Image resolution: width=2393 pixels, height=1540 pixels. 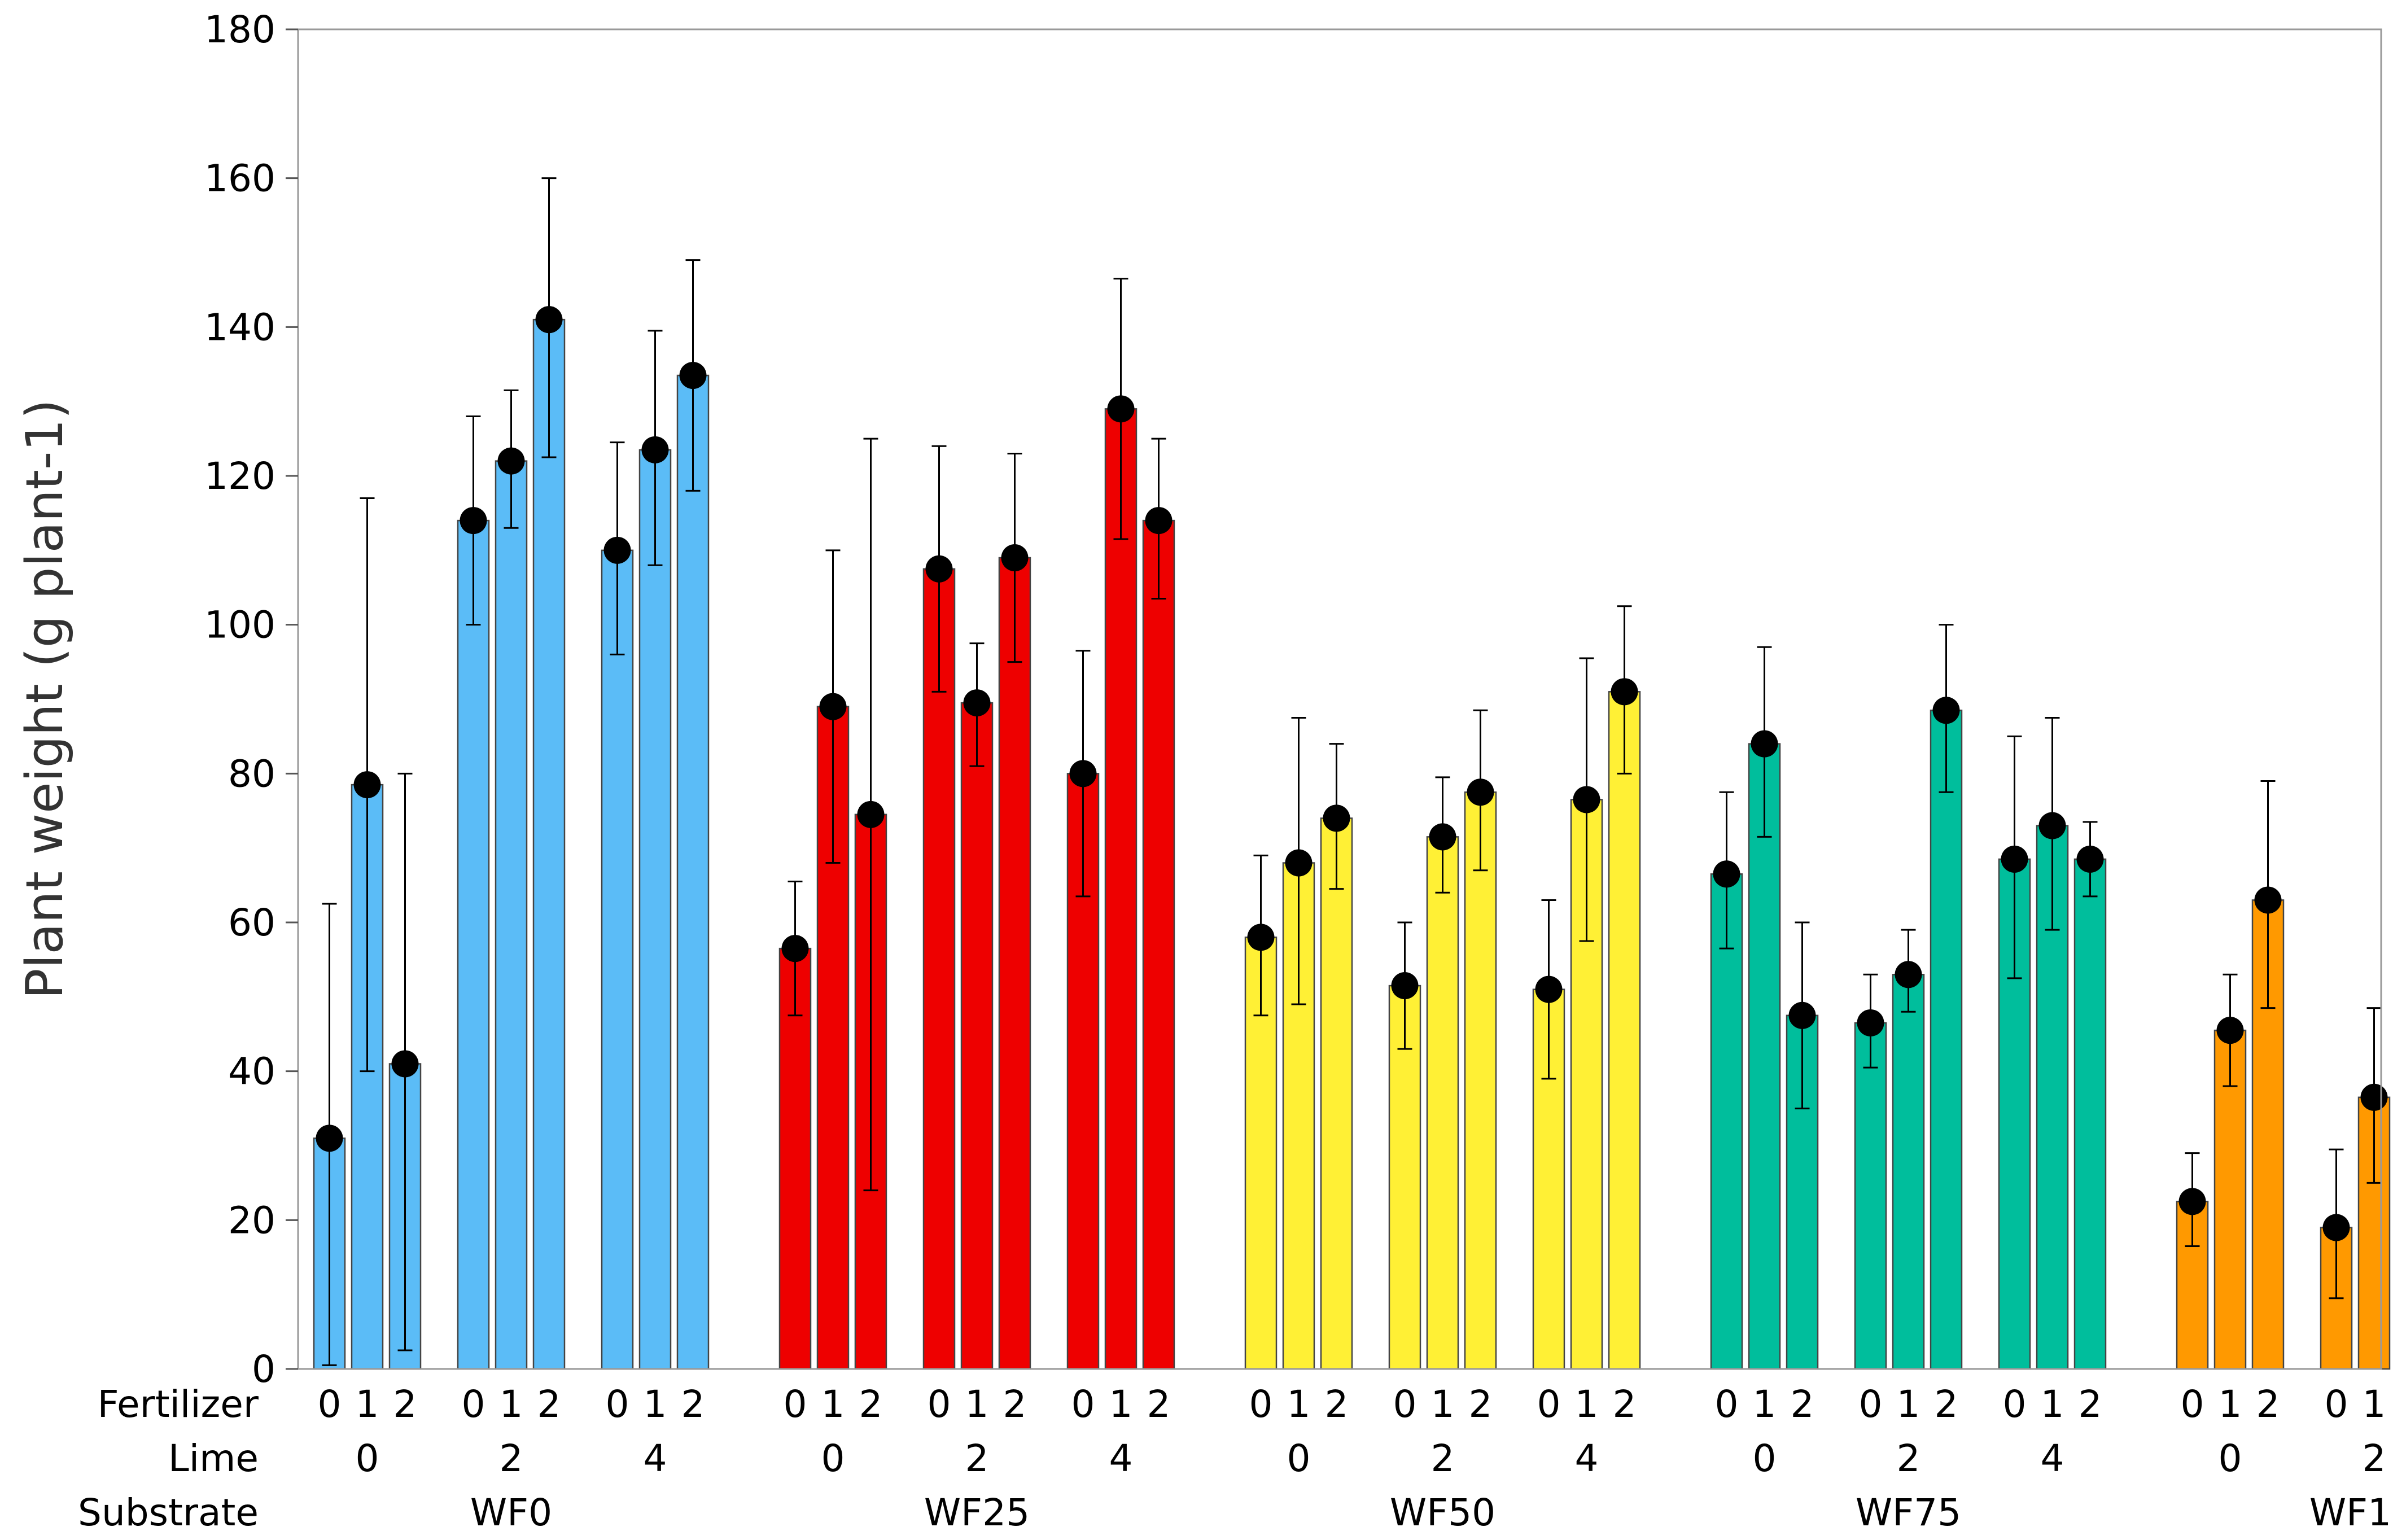 I want to click on substrate-label: WF100, so click(x=2351, y=1512).